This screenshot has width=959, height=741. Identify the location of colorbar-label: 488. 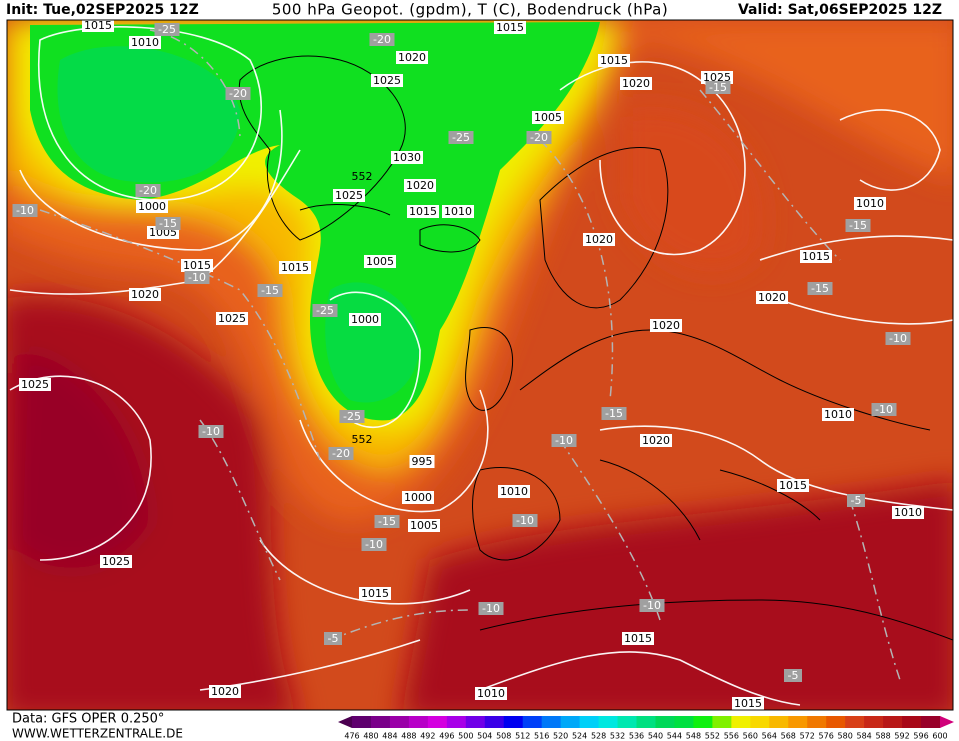
(408, 736).